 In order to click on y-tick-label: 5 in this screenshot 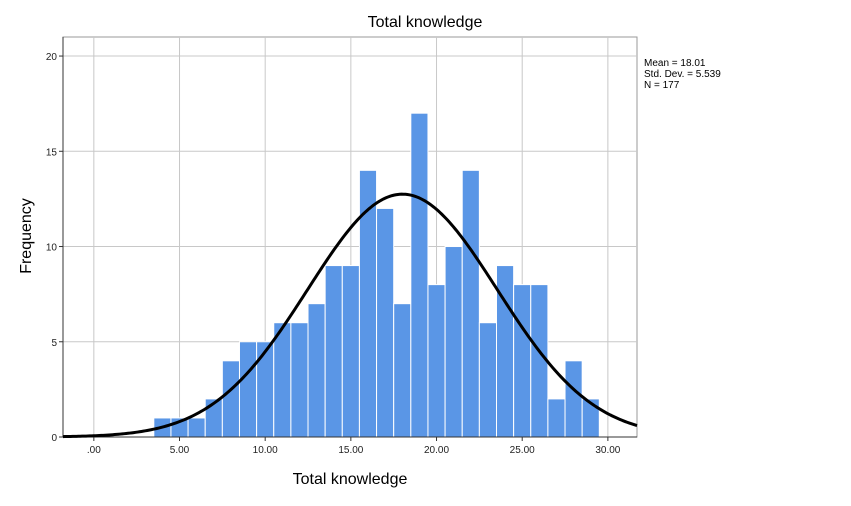, I will do `click(54, 343)`.